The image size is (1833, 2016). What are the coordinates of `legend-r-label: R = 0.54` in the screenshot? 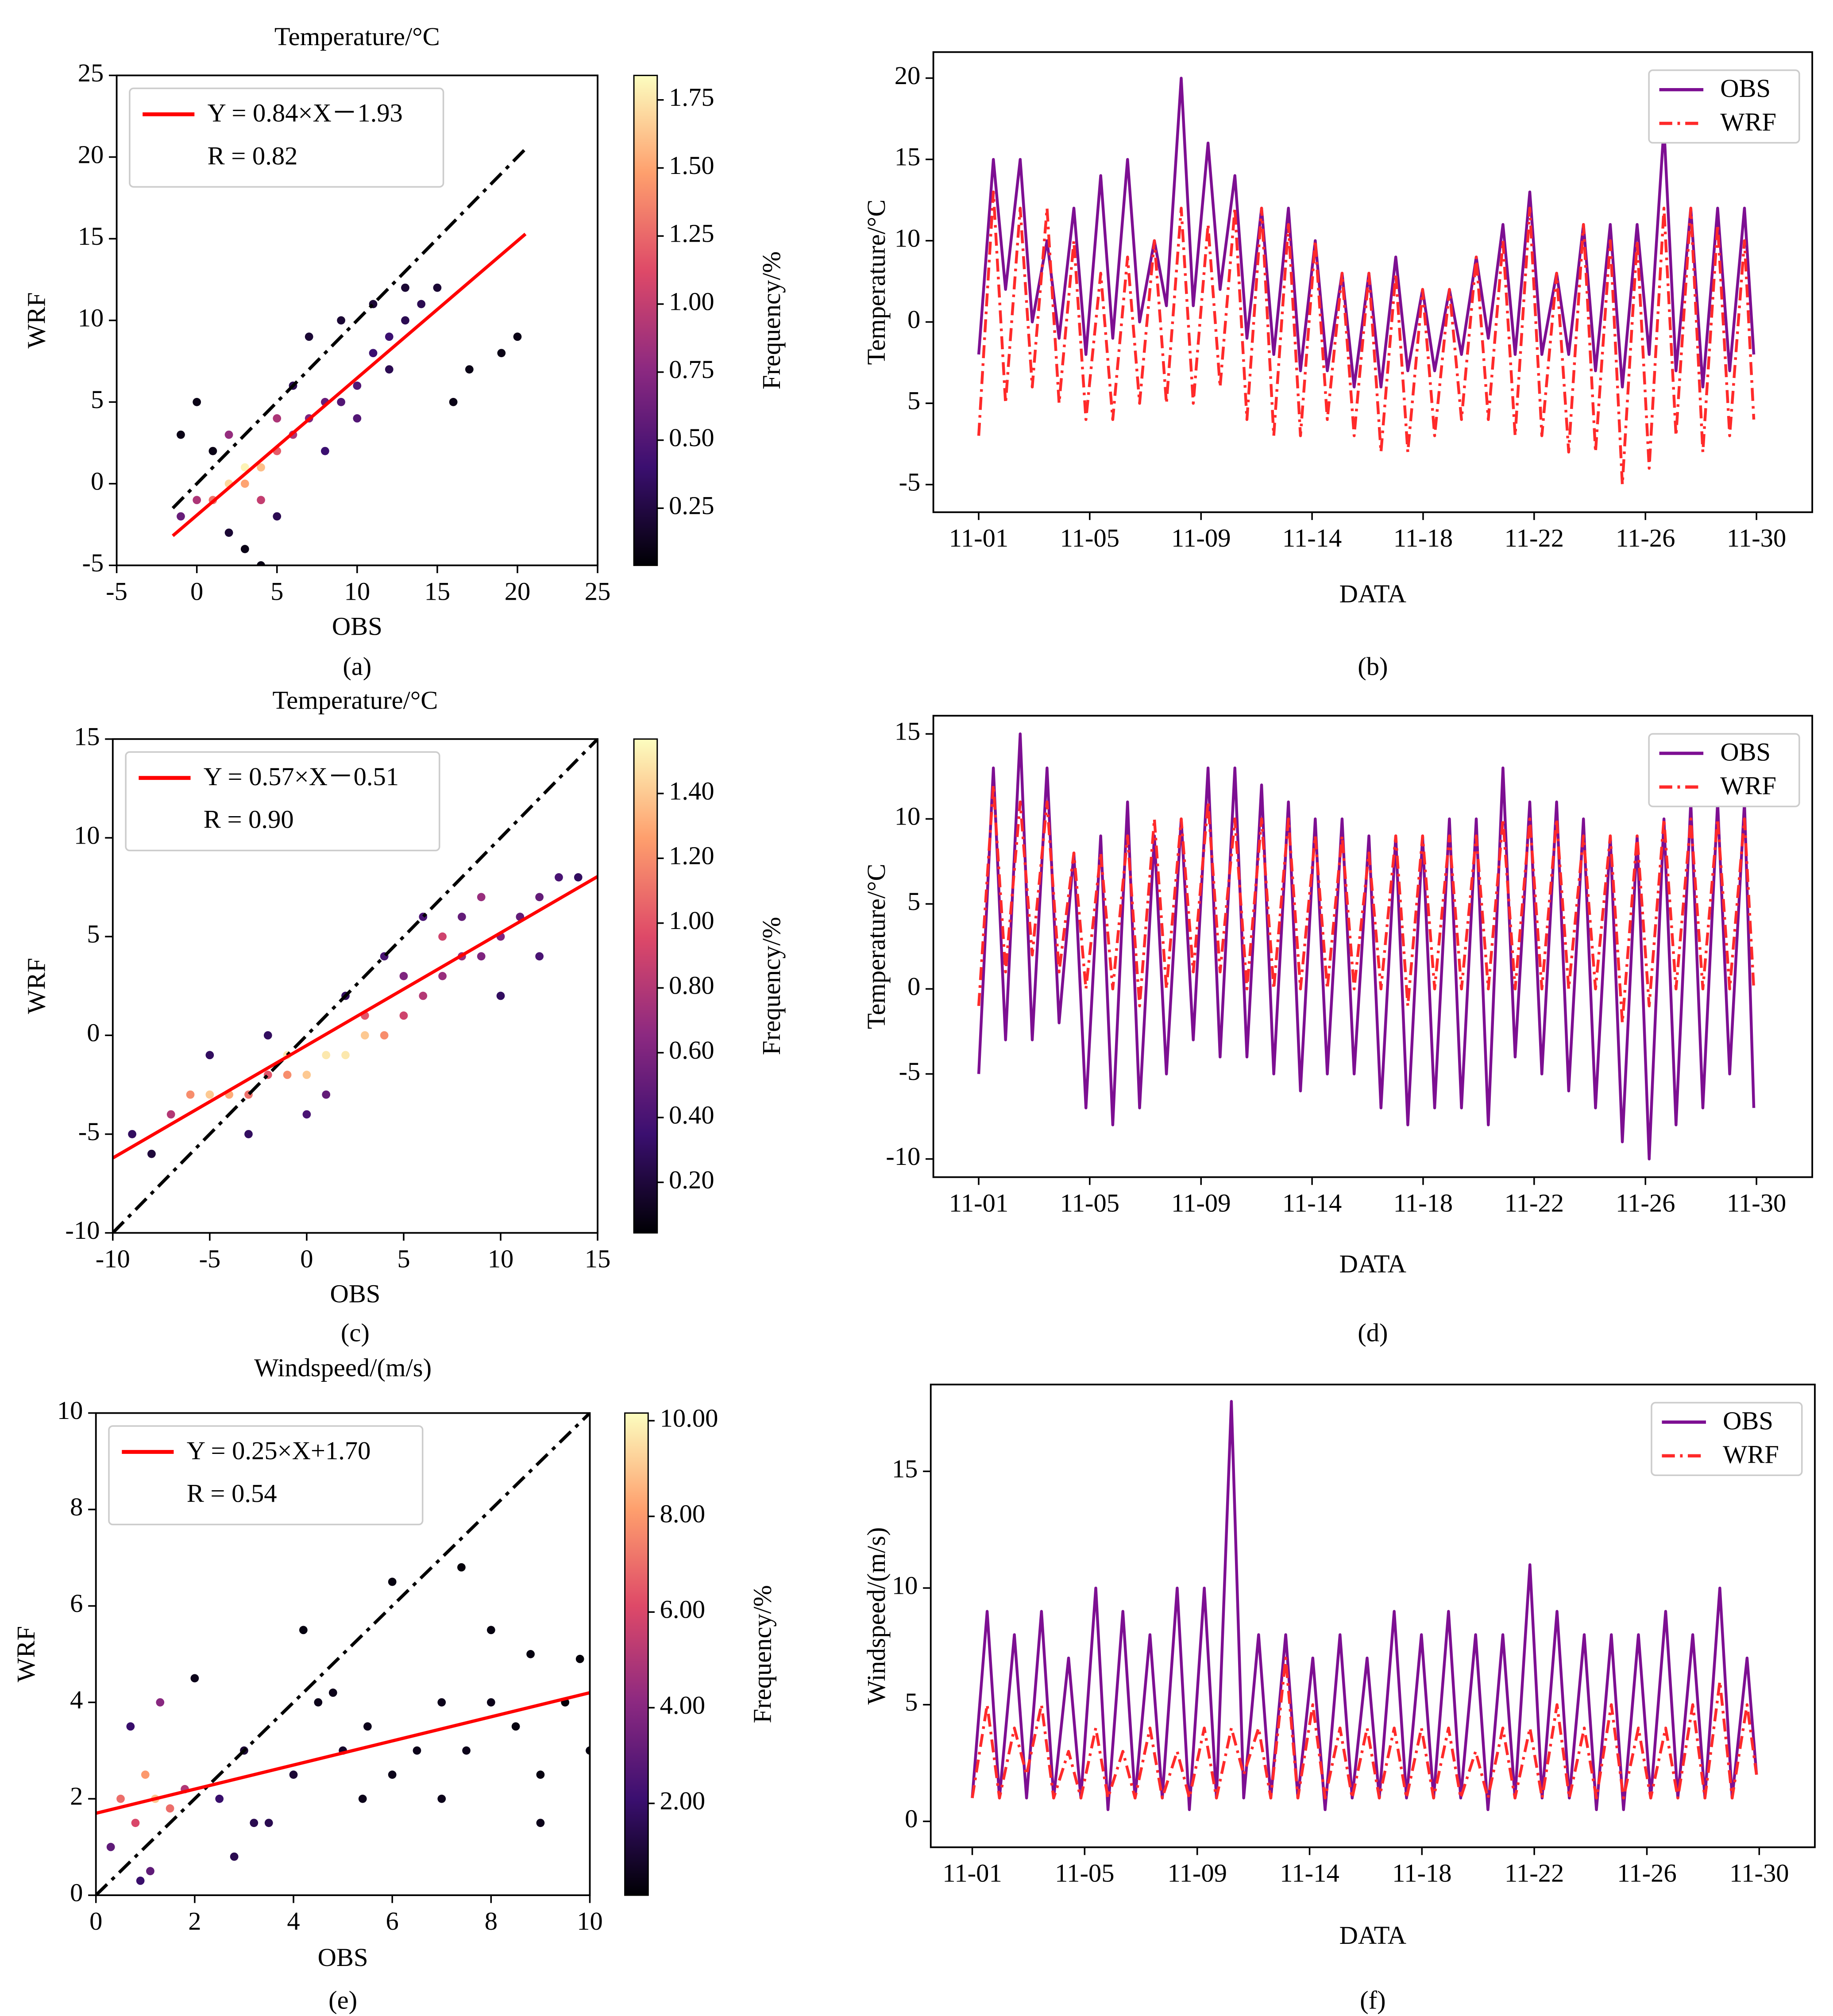 It's located at (232, 1493).